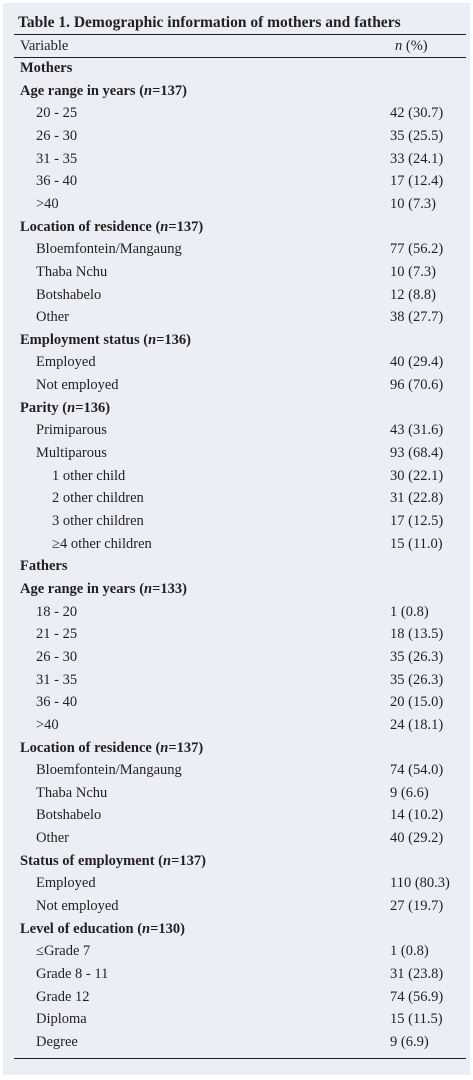 This screenshot has height=1080, width=473. I want to click on row-label: 20 - 25, so click(57, 113).